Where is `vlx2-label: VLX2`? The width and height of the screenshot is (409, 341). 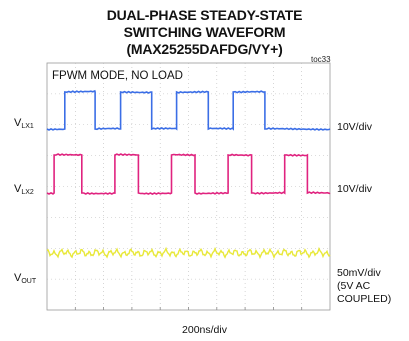
vlx2-label: VLX2 is located at coordinates (24, 189).